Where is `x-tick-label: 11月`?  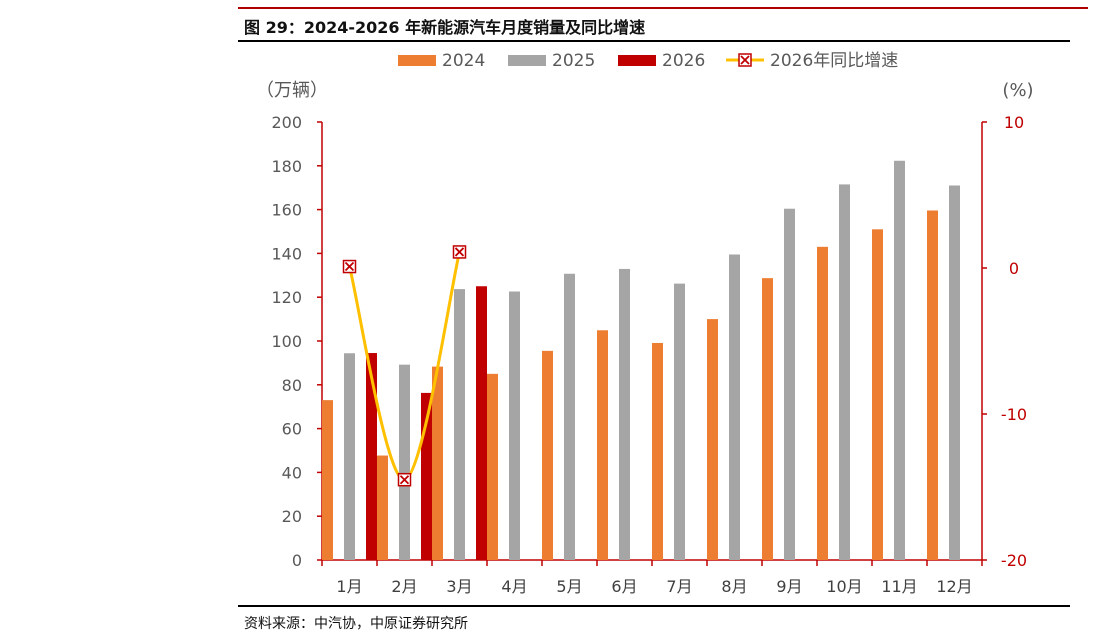 x-tick-label: 11月 is located at coordinates (899, 586).